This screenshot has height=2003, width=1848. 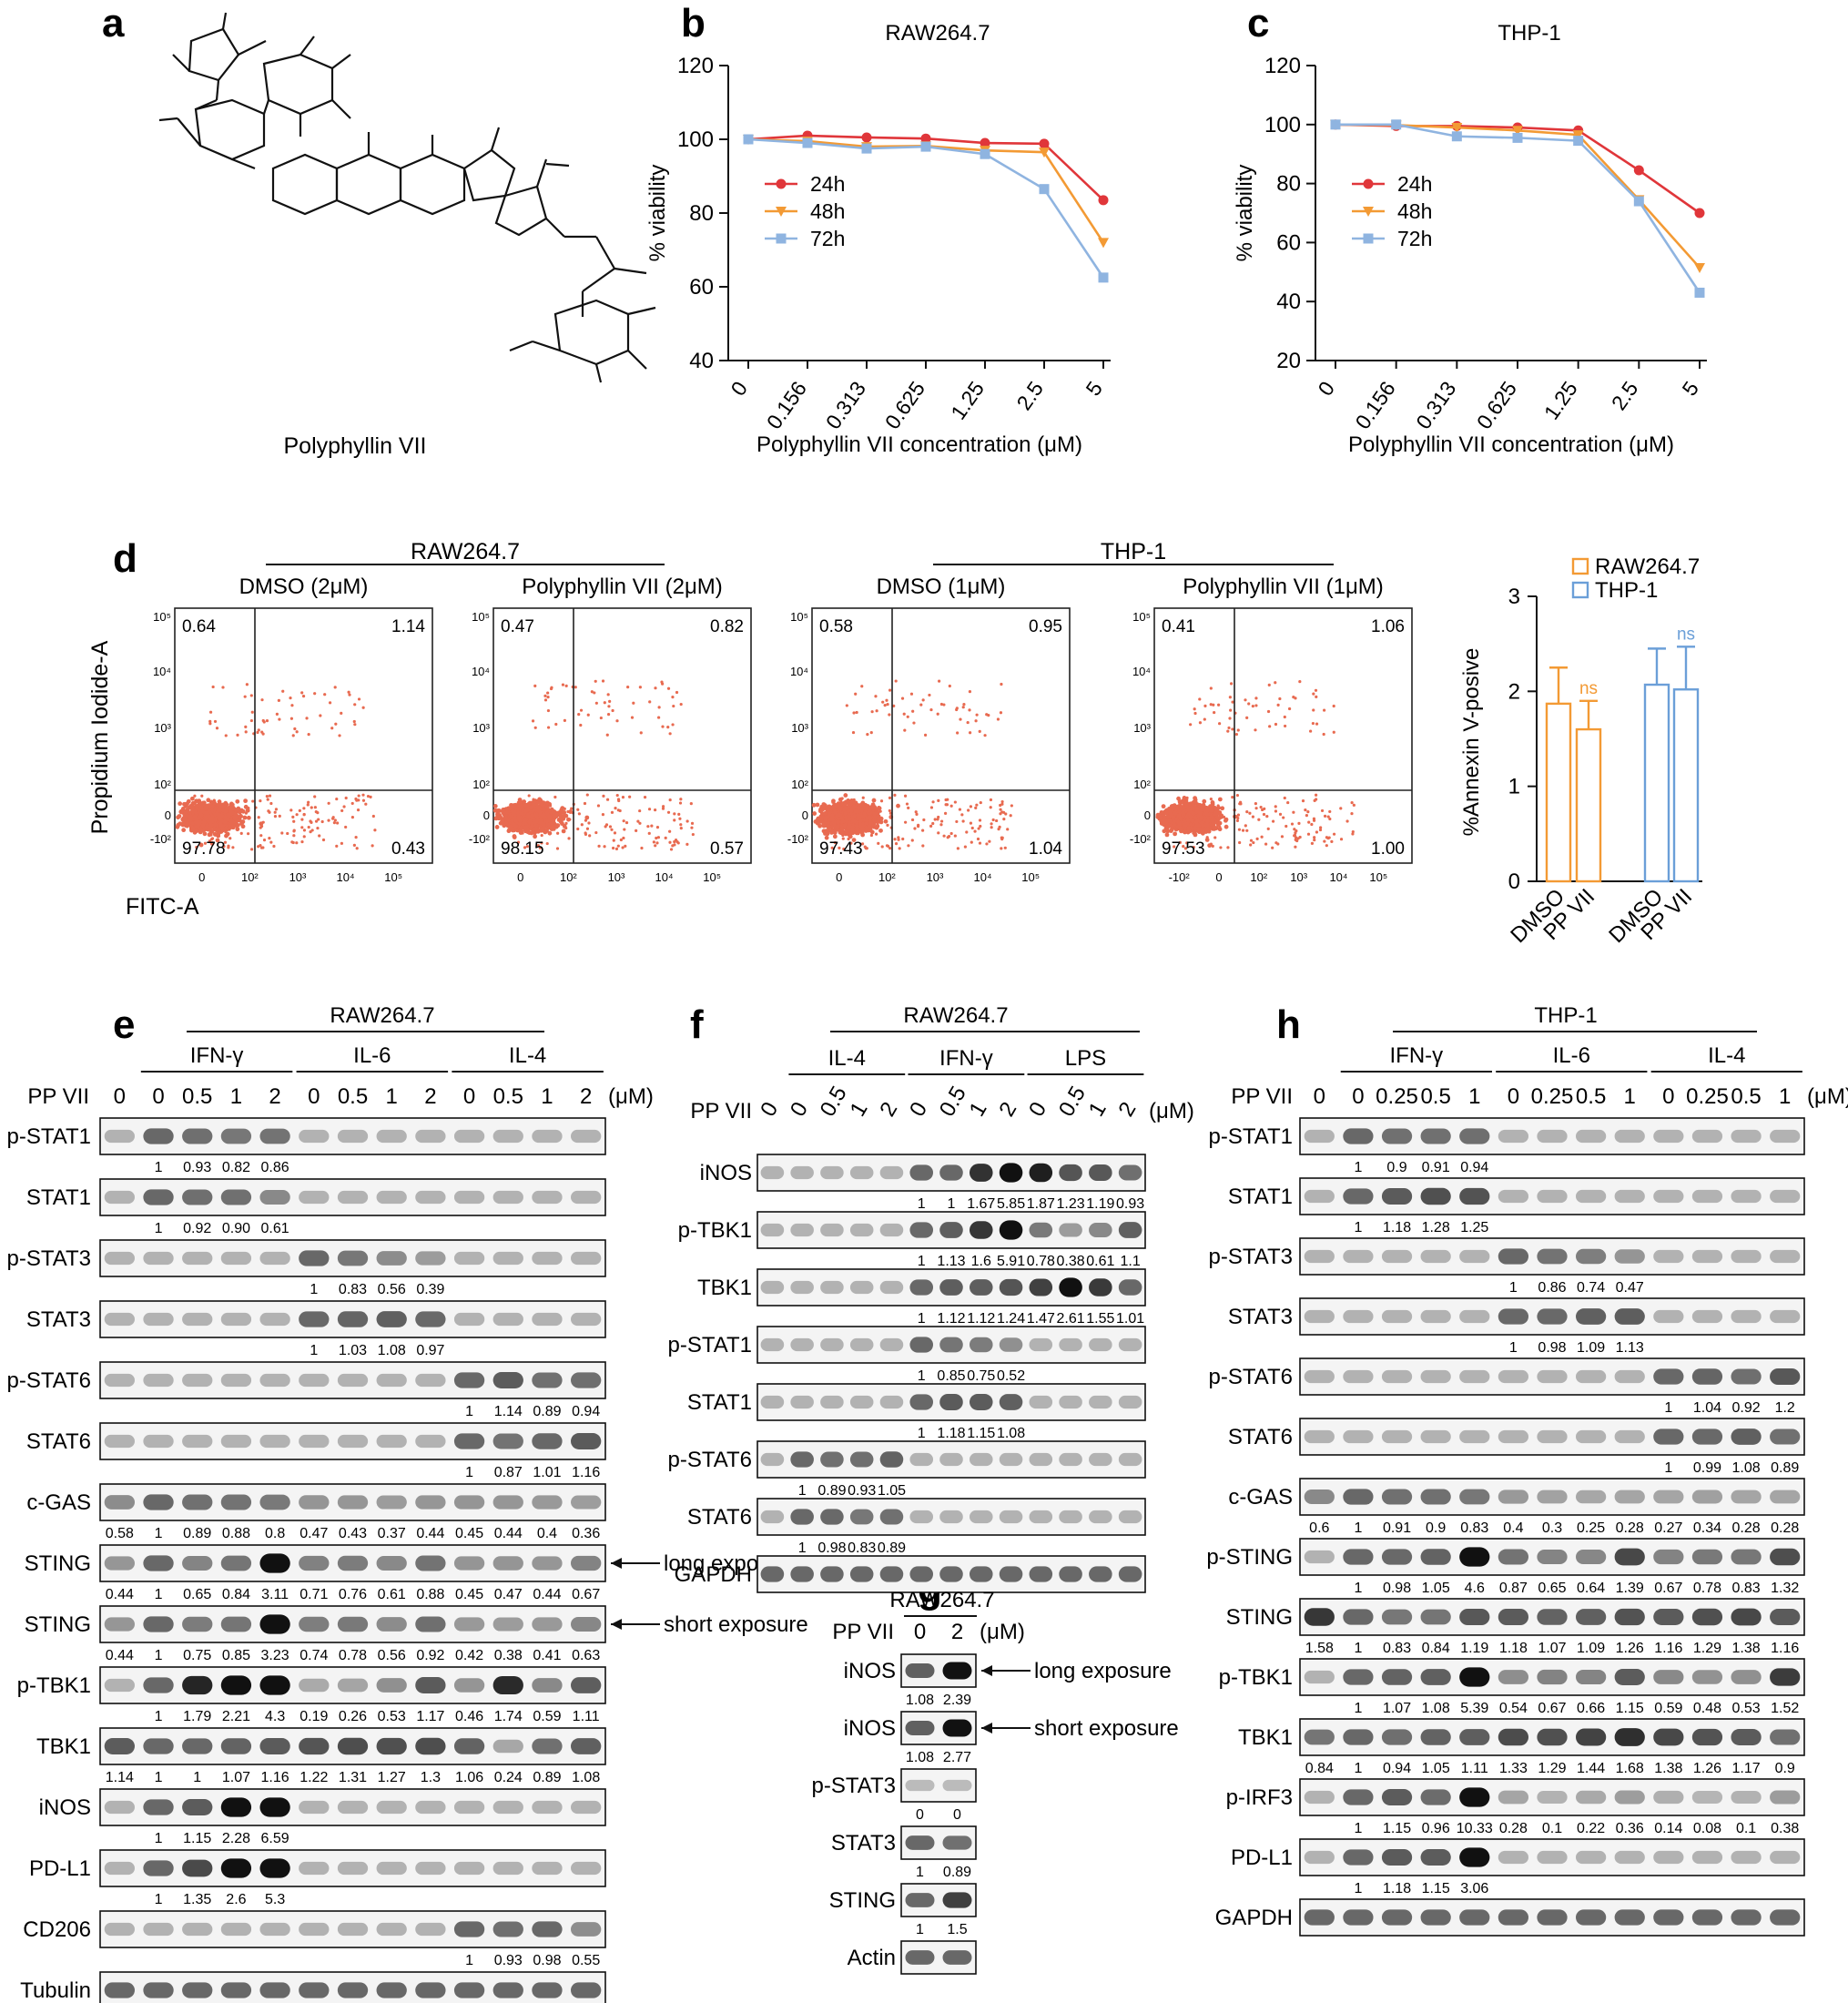 What do you see at coordinates (935, 877) in the screenshot?
I see `flow-x-tick: 10³` at bounding box center [935, 877].